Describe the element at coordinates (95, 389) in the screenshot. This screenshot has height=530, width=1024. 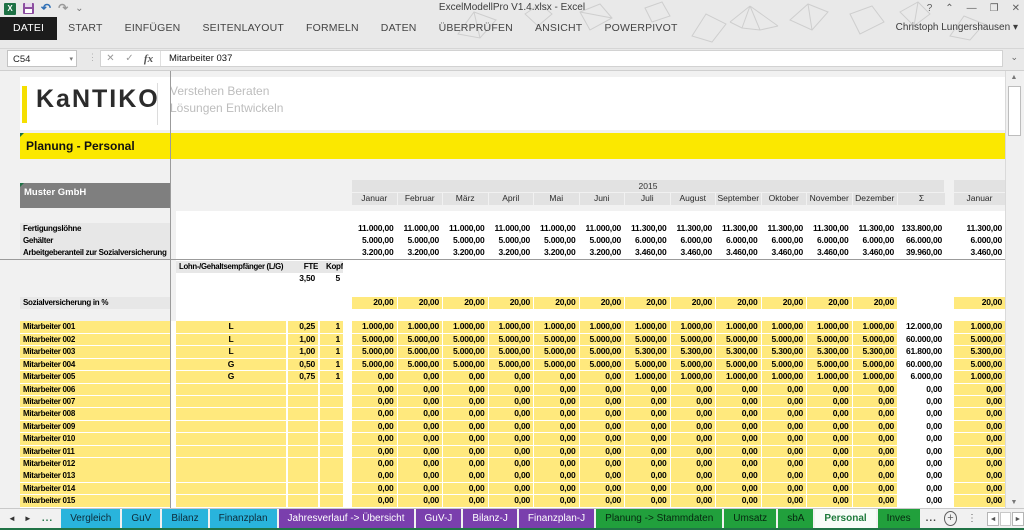
I see `employee-label: Mitarbeiter 006` at that location.